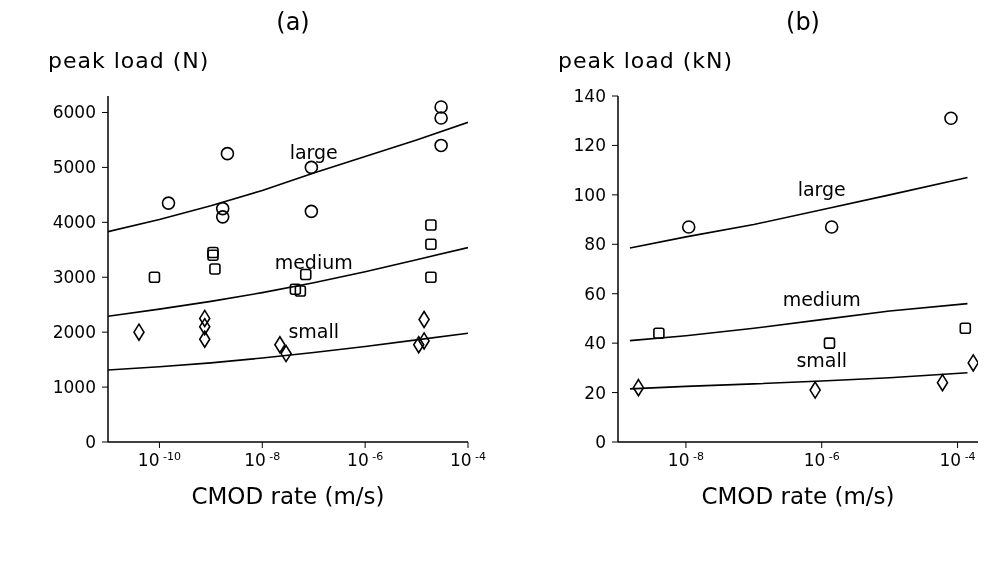 This screenshot has width=1008, height=563. I want to click on y-tick-label: 40, so click(595, 343).